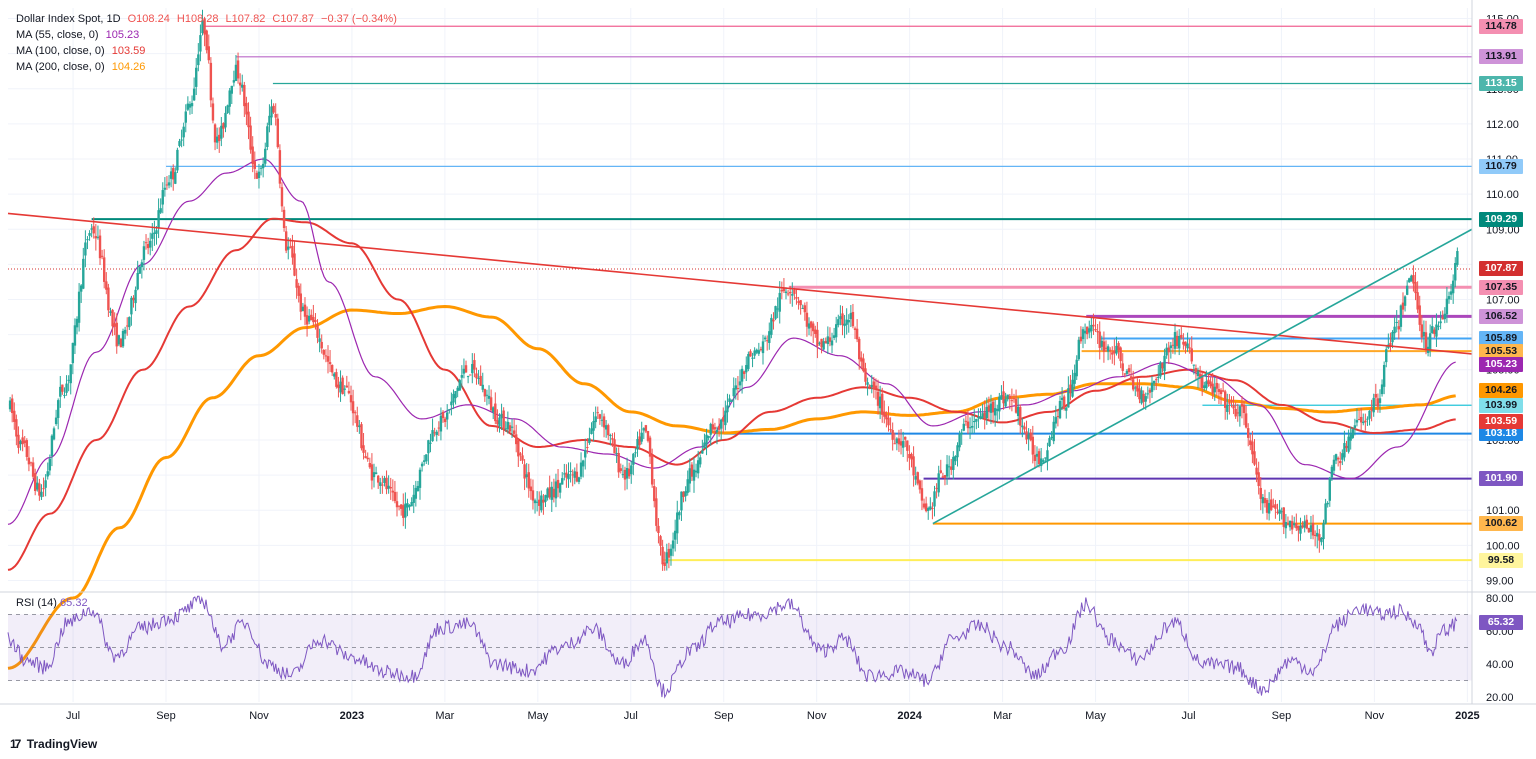 The height and width of the screenshot is (759, 1536). Describe the element at coordinates (259, 716) in the screenshot. I see `x-tick-label: Nov` at that location.